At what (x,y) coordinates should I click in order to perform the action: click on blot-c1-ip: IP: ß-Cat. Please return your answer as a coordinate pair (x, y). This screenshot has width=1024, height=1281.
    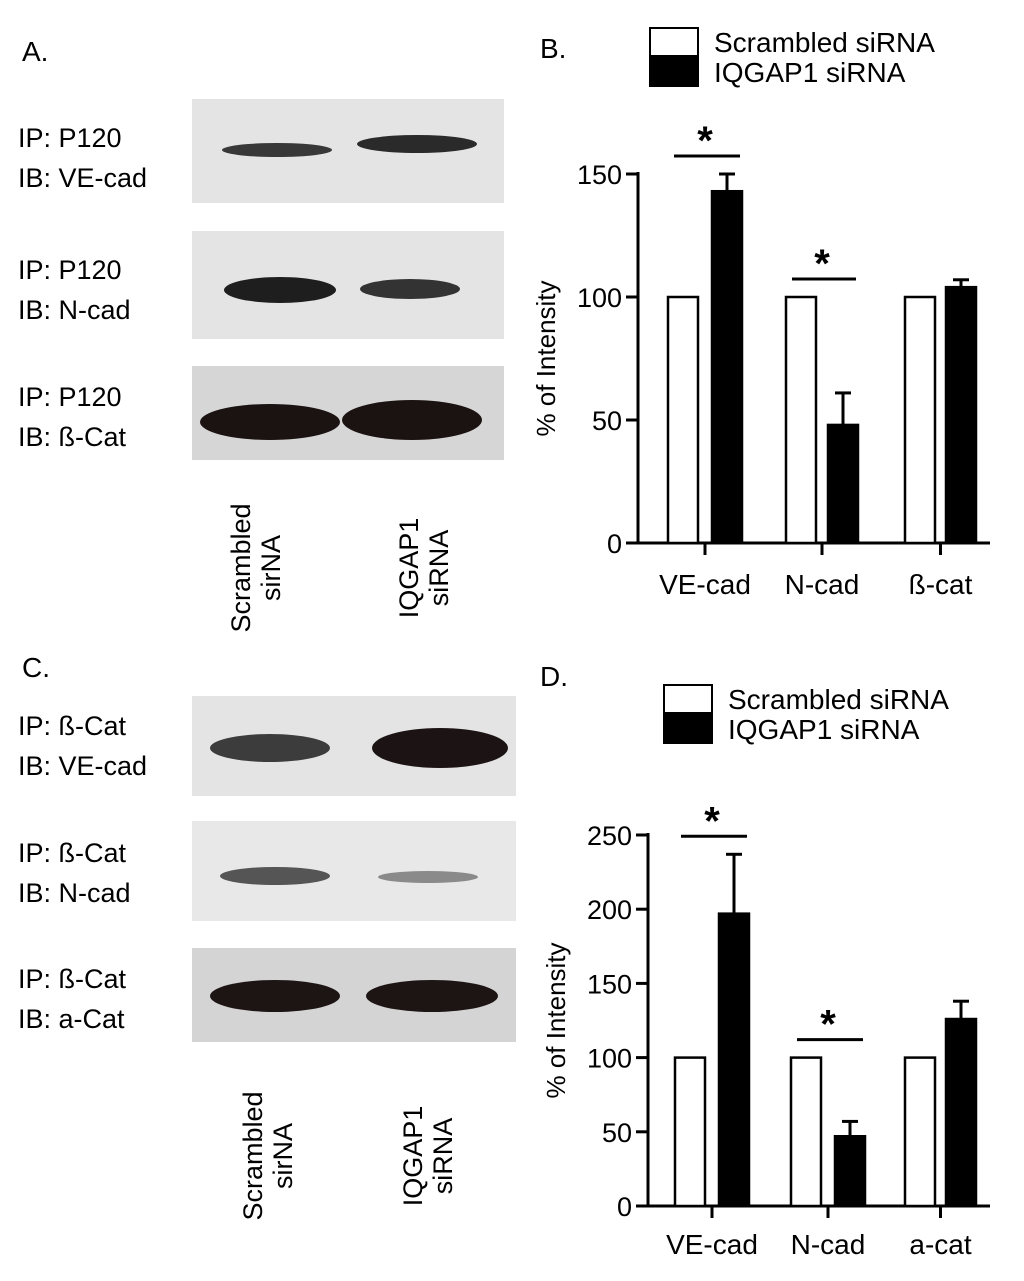
    Looking at the image, I should click on (72, 726).